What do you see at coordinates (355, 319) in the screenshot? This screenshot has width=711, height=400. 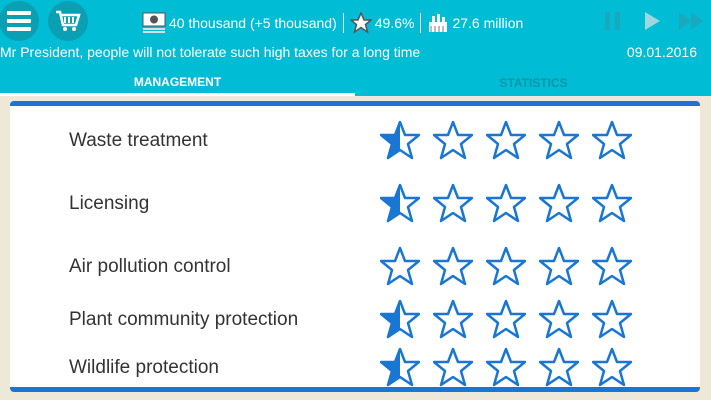 I see `list-item: Plant community protection` at bounding box center [355, 319].